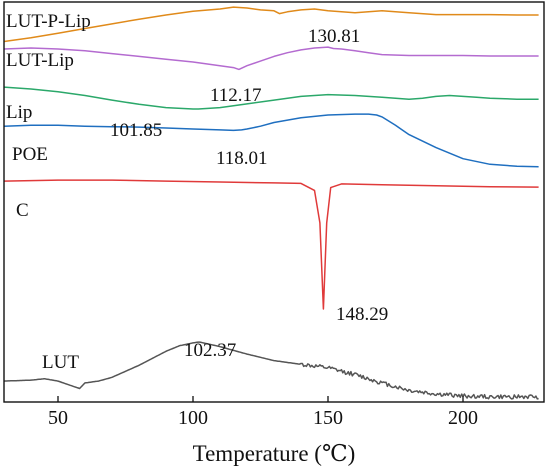  Describe the element at coordinates (271, 370) in the screenshot. I see `series-line-lut` at that location.